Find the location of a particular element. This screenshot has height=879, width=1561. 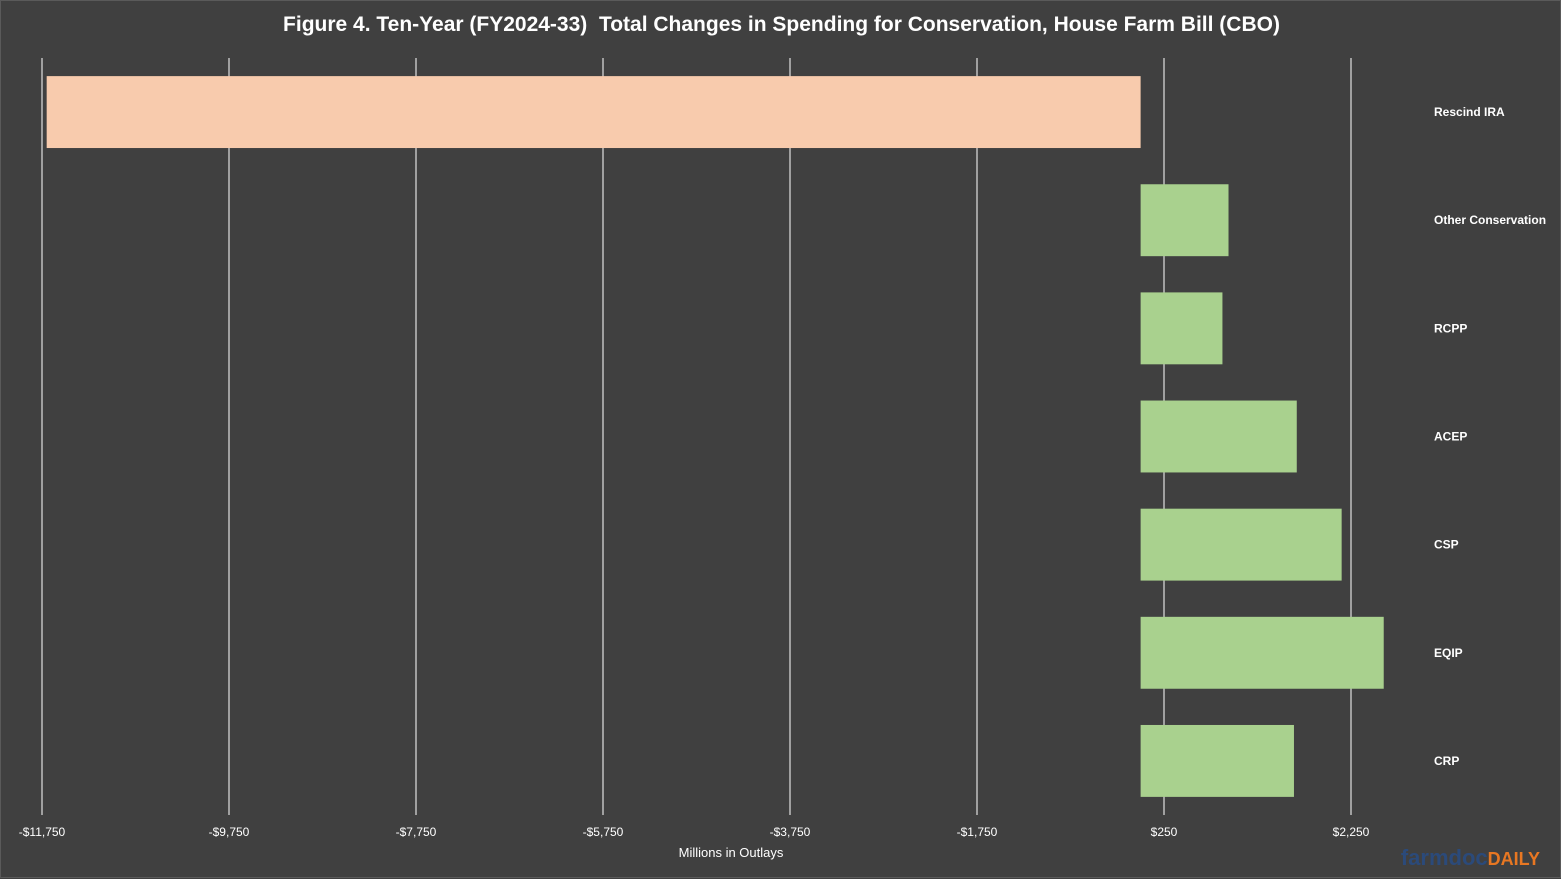

x-tick-label: -$9,750 is located at coordinates (229, 832).